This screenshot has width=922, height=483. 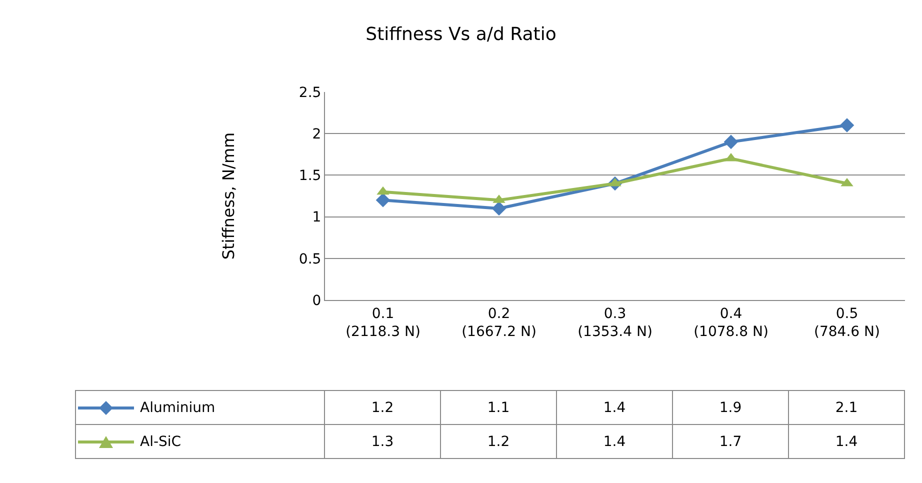 I want to click on y-tick-label: 1, so click(x=317, y=218).